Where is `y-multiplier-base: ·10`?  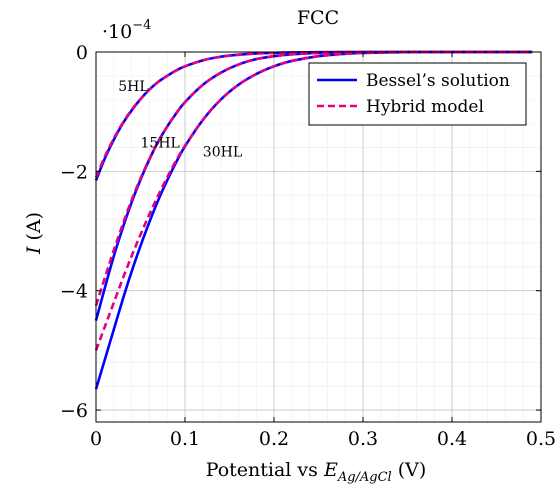
y-multiplier-base: ·10 is located at coordinates (117, 32).